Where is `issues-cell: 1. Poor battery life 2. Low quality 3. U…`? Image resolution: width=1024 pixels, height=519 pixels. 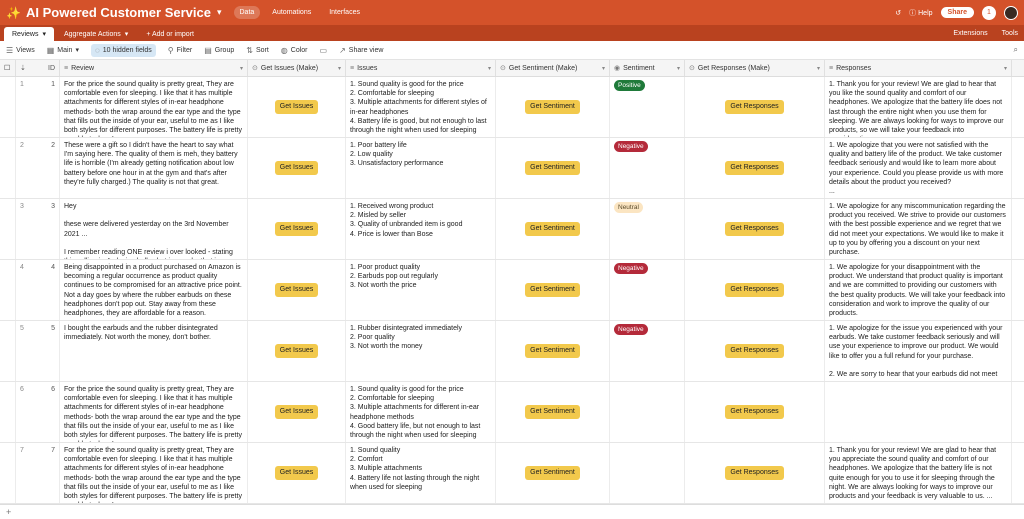
issues-cell: 1. Poor battery life 2. Low quality 3. U… is located at coordinates (421, 168).